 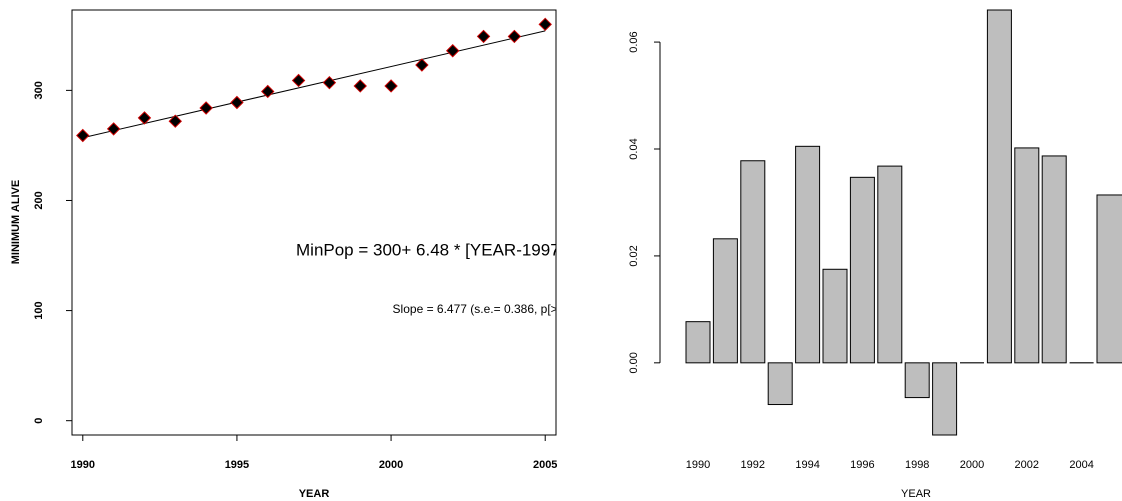 What do you see at coordinates (862, 465) in the screenshot?
I see `x-tick-label: 1996` at bounding box center [862, 465].